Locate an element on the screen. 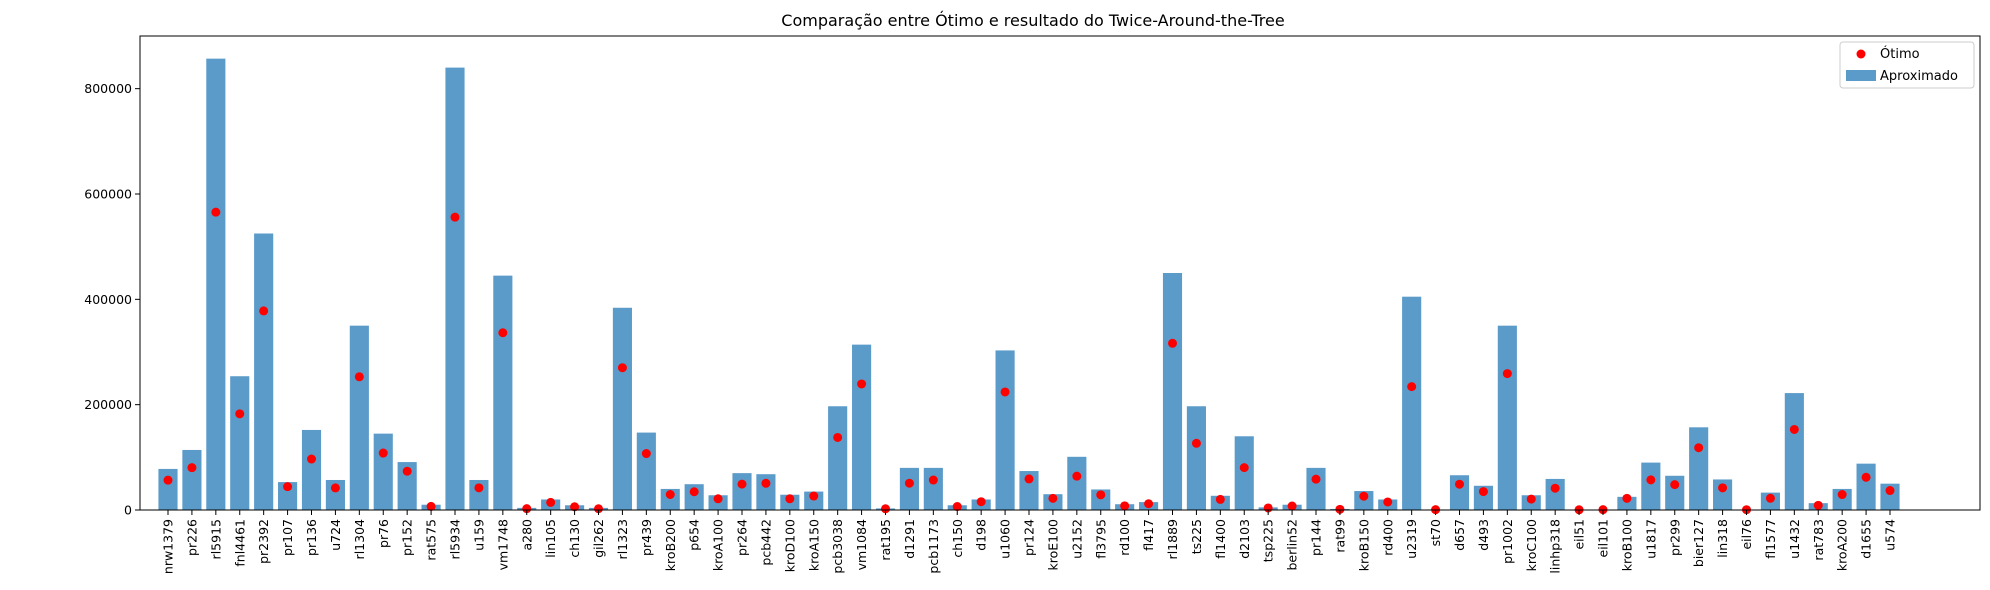 The height and width of the screenshot is (590, 1990). y-tick-label-200000: 200000 is located at coordinates (108, 404).